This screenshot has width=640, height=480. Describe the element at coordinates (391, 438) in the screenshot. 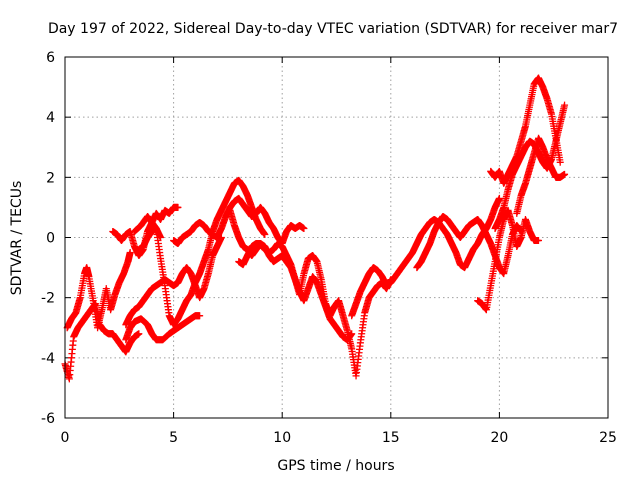

I see `x-tick-label: 15` at that location.